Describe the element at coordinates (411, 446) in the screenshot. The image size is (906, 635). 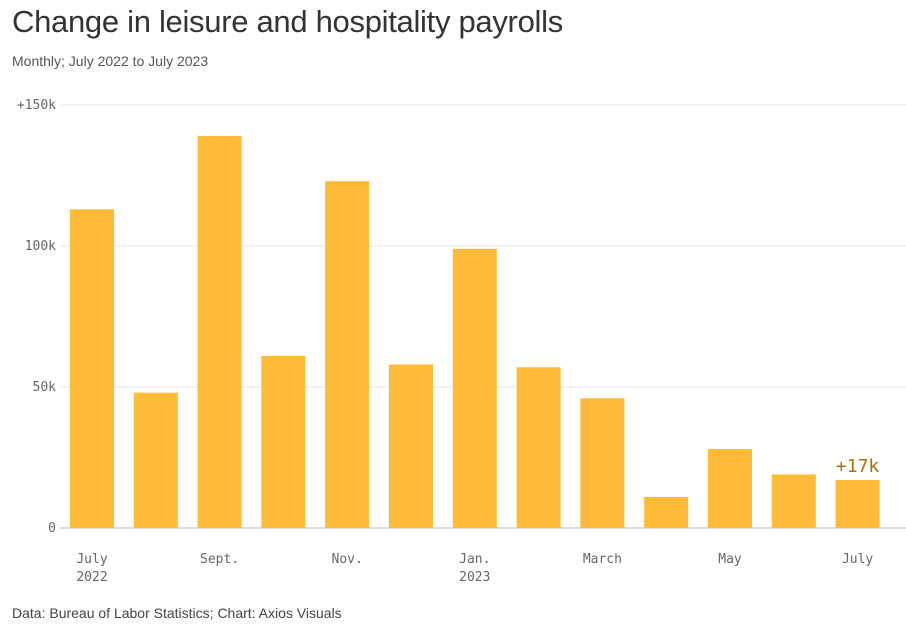
I see `bar-dec-2022` at that location.